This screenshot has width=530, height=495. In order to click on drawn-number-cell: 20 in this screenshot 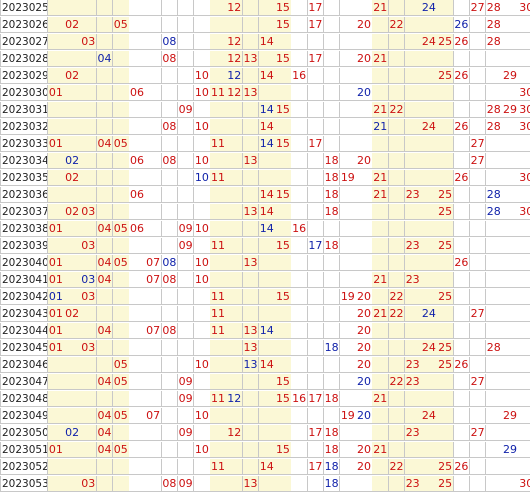, I will do `click(364, 382)`.